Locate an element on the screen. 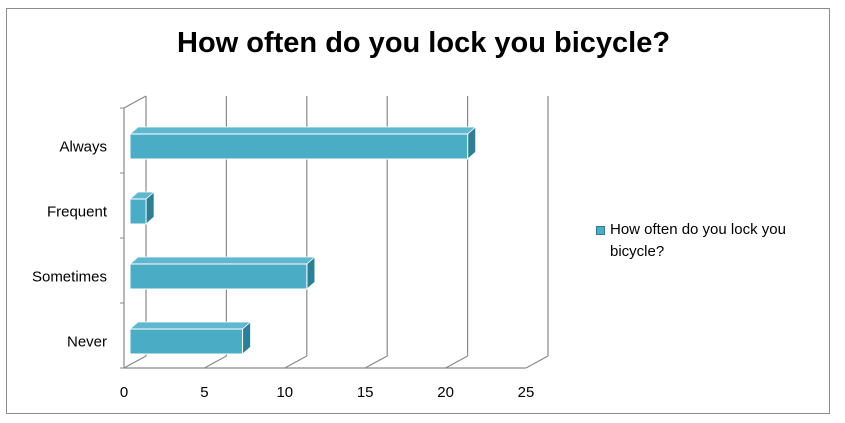 This screenshot has height=423, width=845. y-tick-label: Sometimes is located at coordinates (69, 277).